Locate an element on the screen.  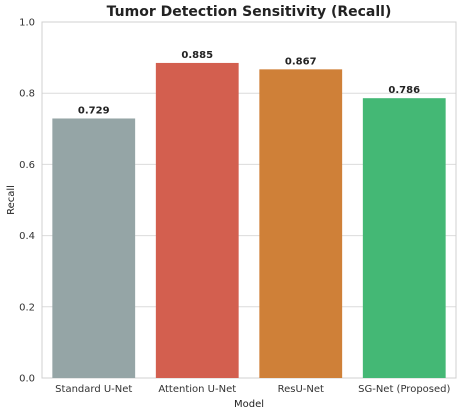
y-axis-label: Recall is located at coordinates (11, 200).